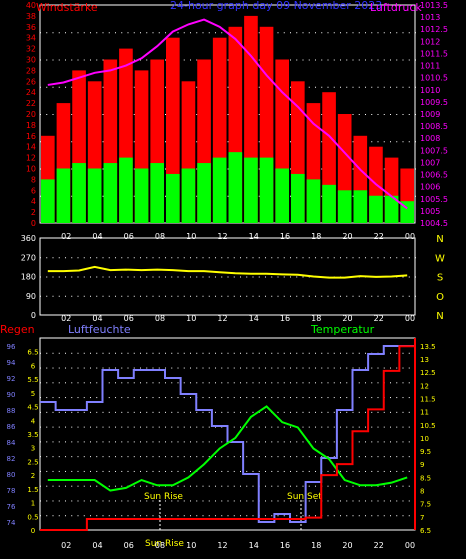  I want to click on humidity-tick-label: 76, so click(11, 507).